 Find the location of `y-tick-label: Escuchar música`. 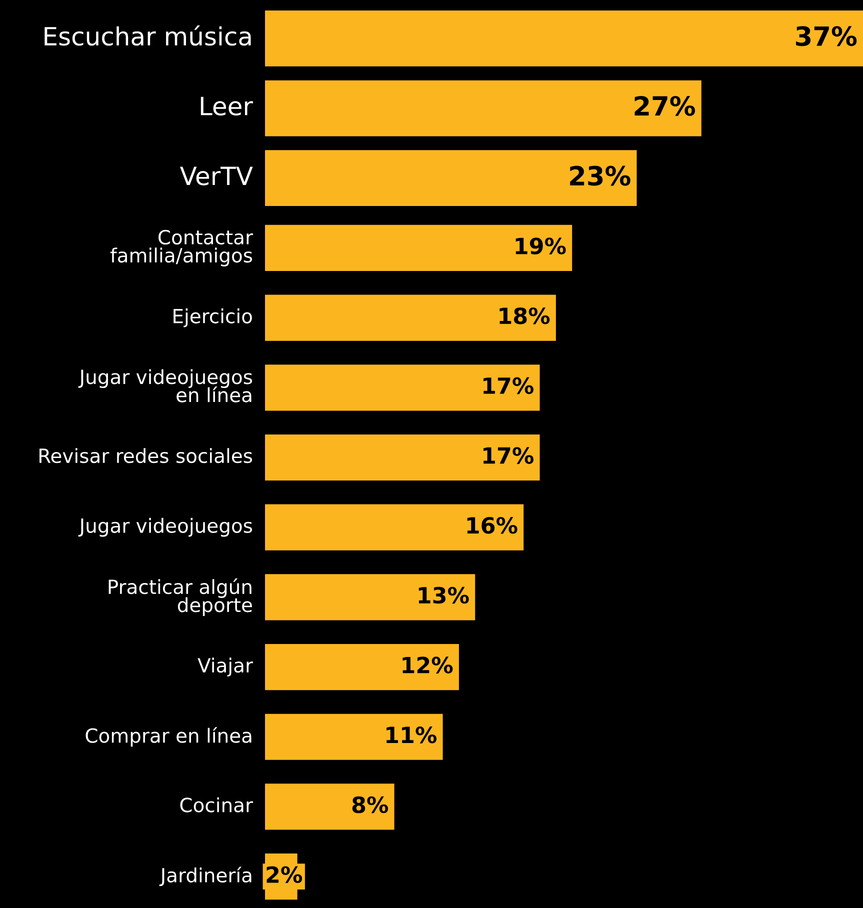

y-tick-label: Escuchar música is located at coordinates (147, 35).